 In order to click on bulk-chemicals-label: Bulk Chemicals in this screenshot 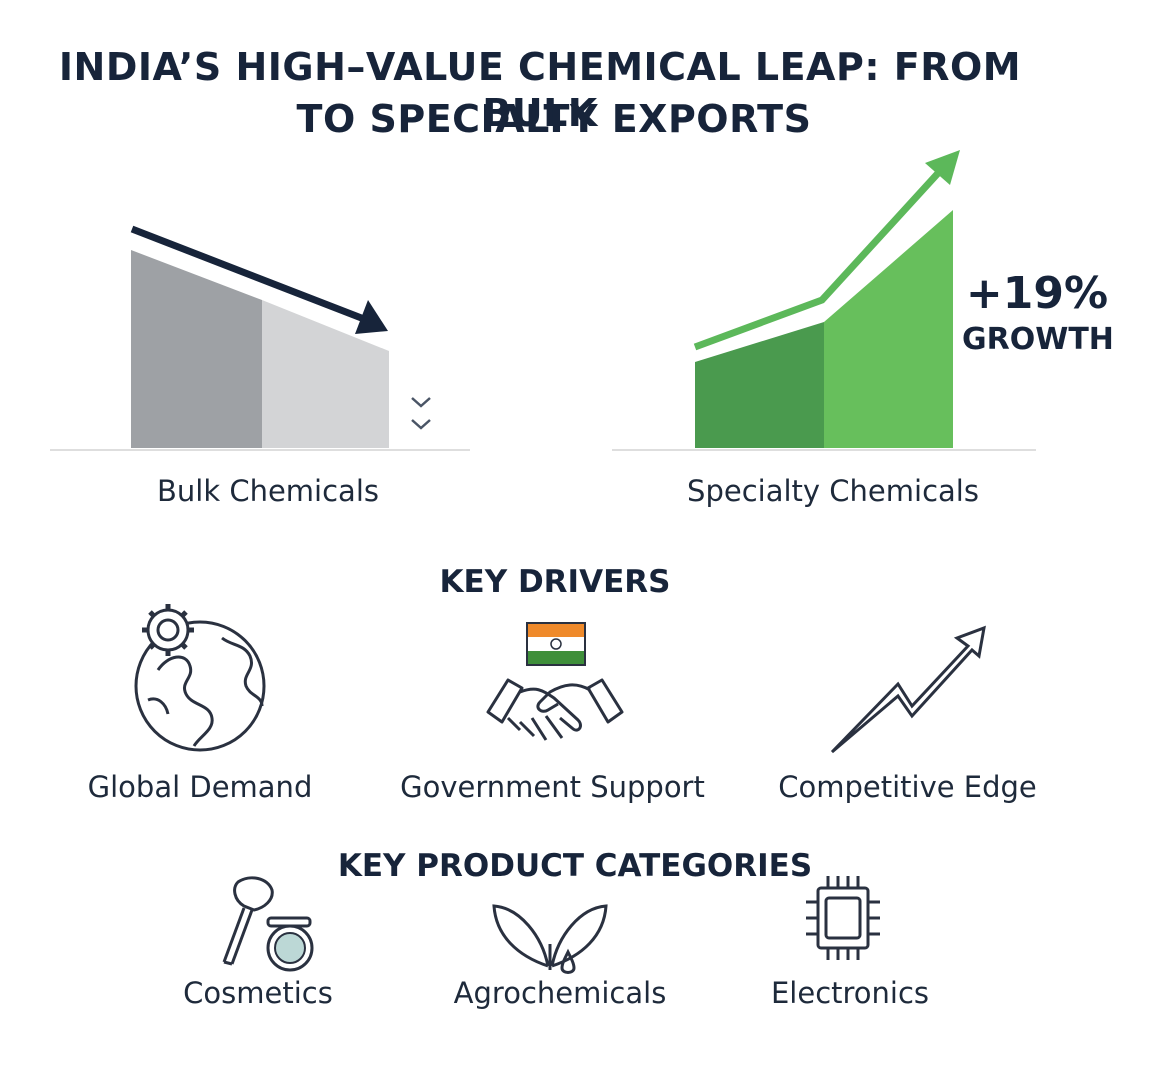, I will do `click(267, 491)`.